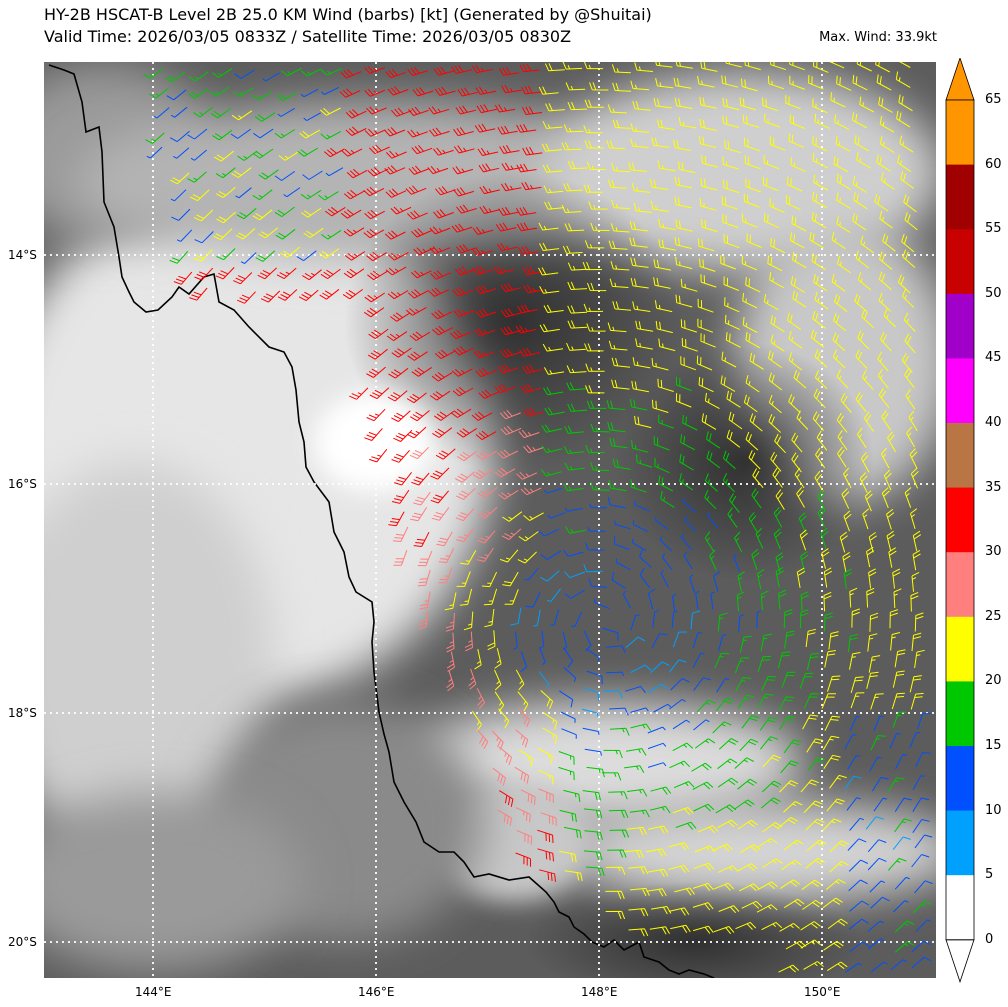 The width and height of the screenshot is (1008, 1007). What do you see at coordinates (22, 484) in the screenshot?
I see `lat-label-16s: 16°S` at bounding box center [22, 484].